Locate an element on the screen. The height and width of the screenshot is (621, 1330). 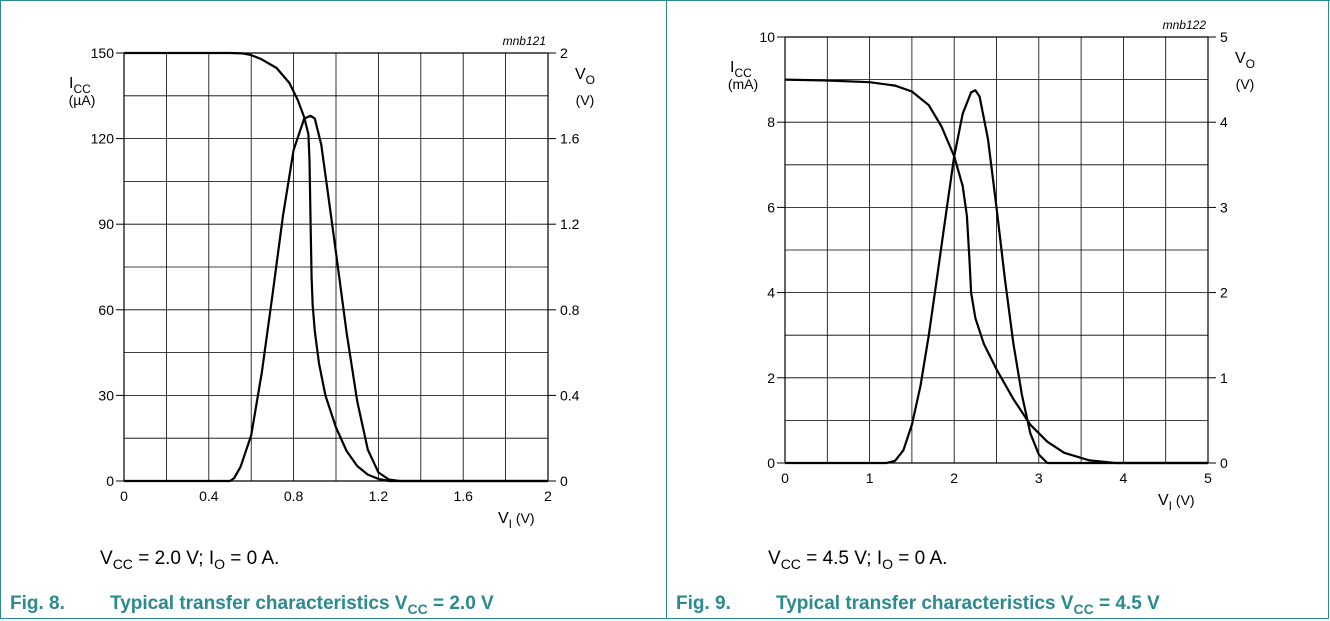
right-tick-label: 0.8 is located at coordinates (570, 310).